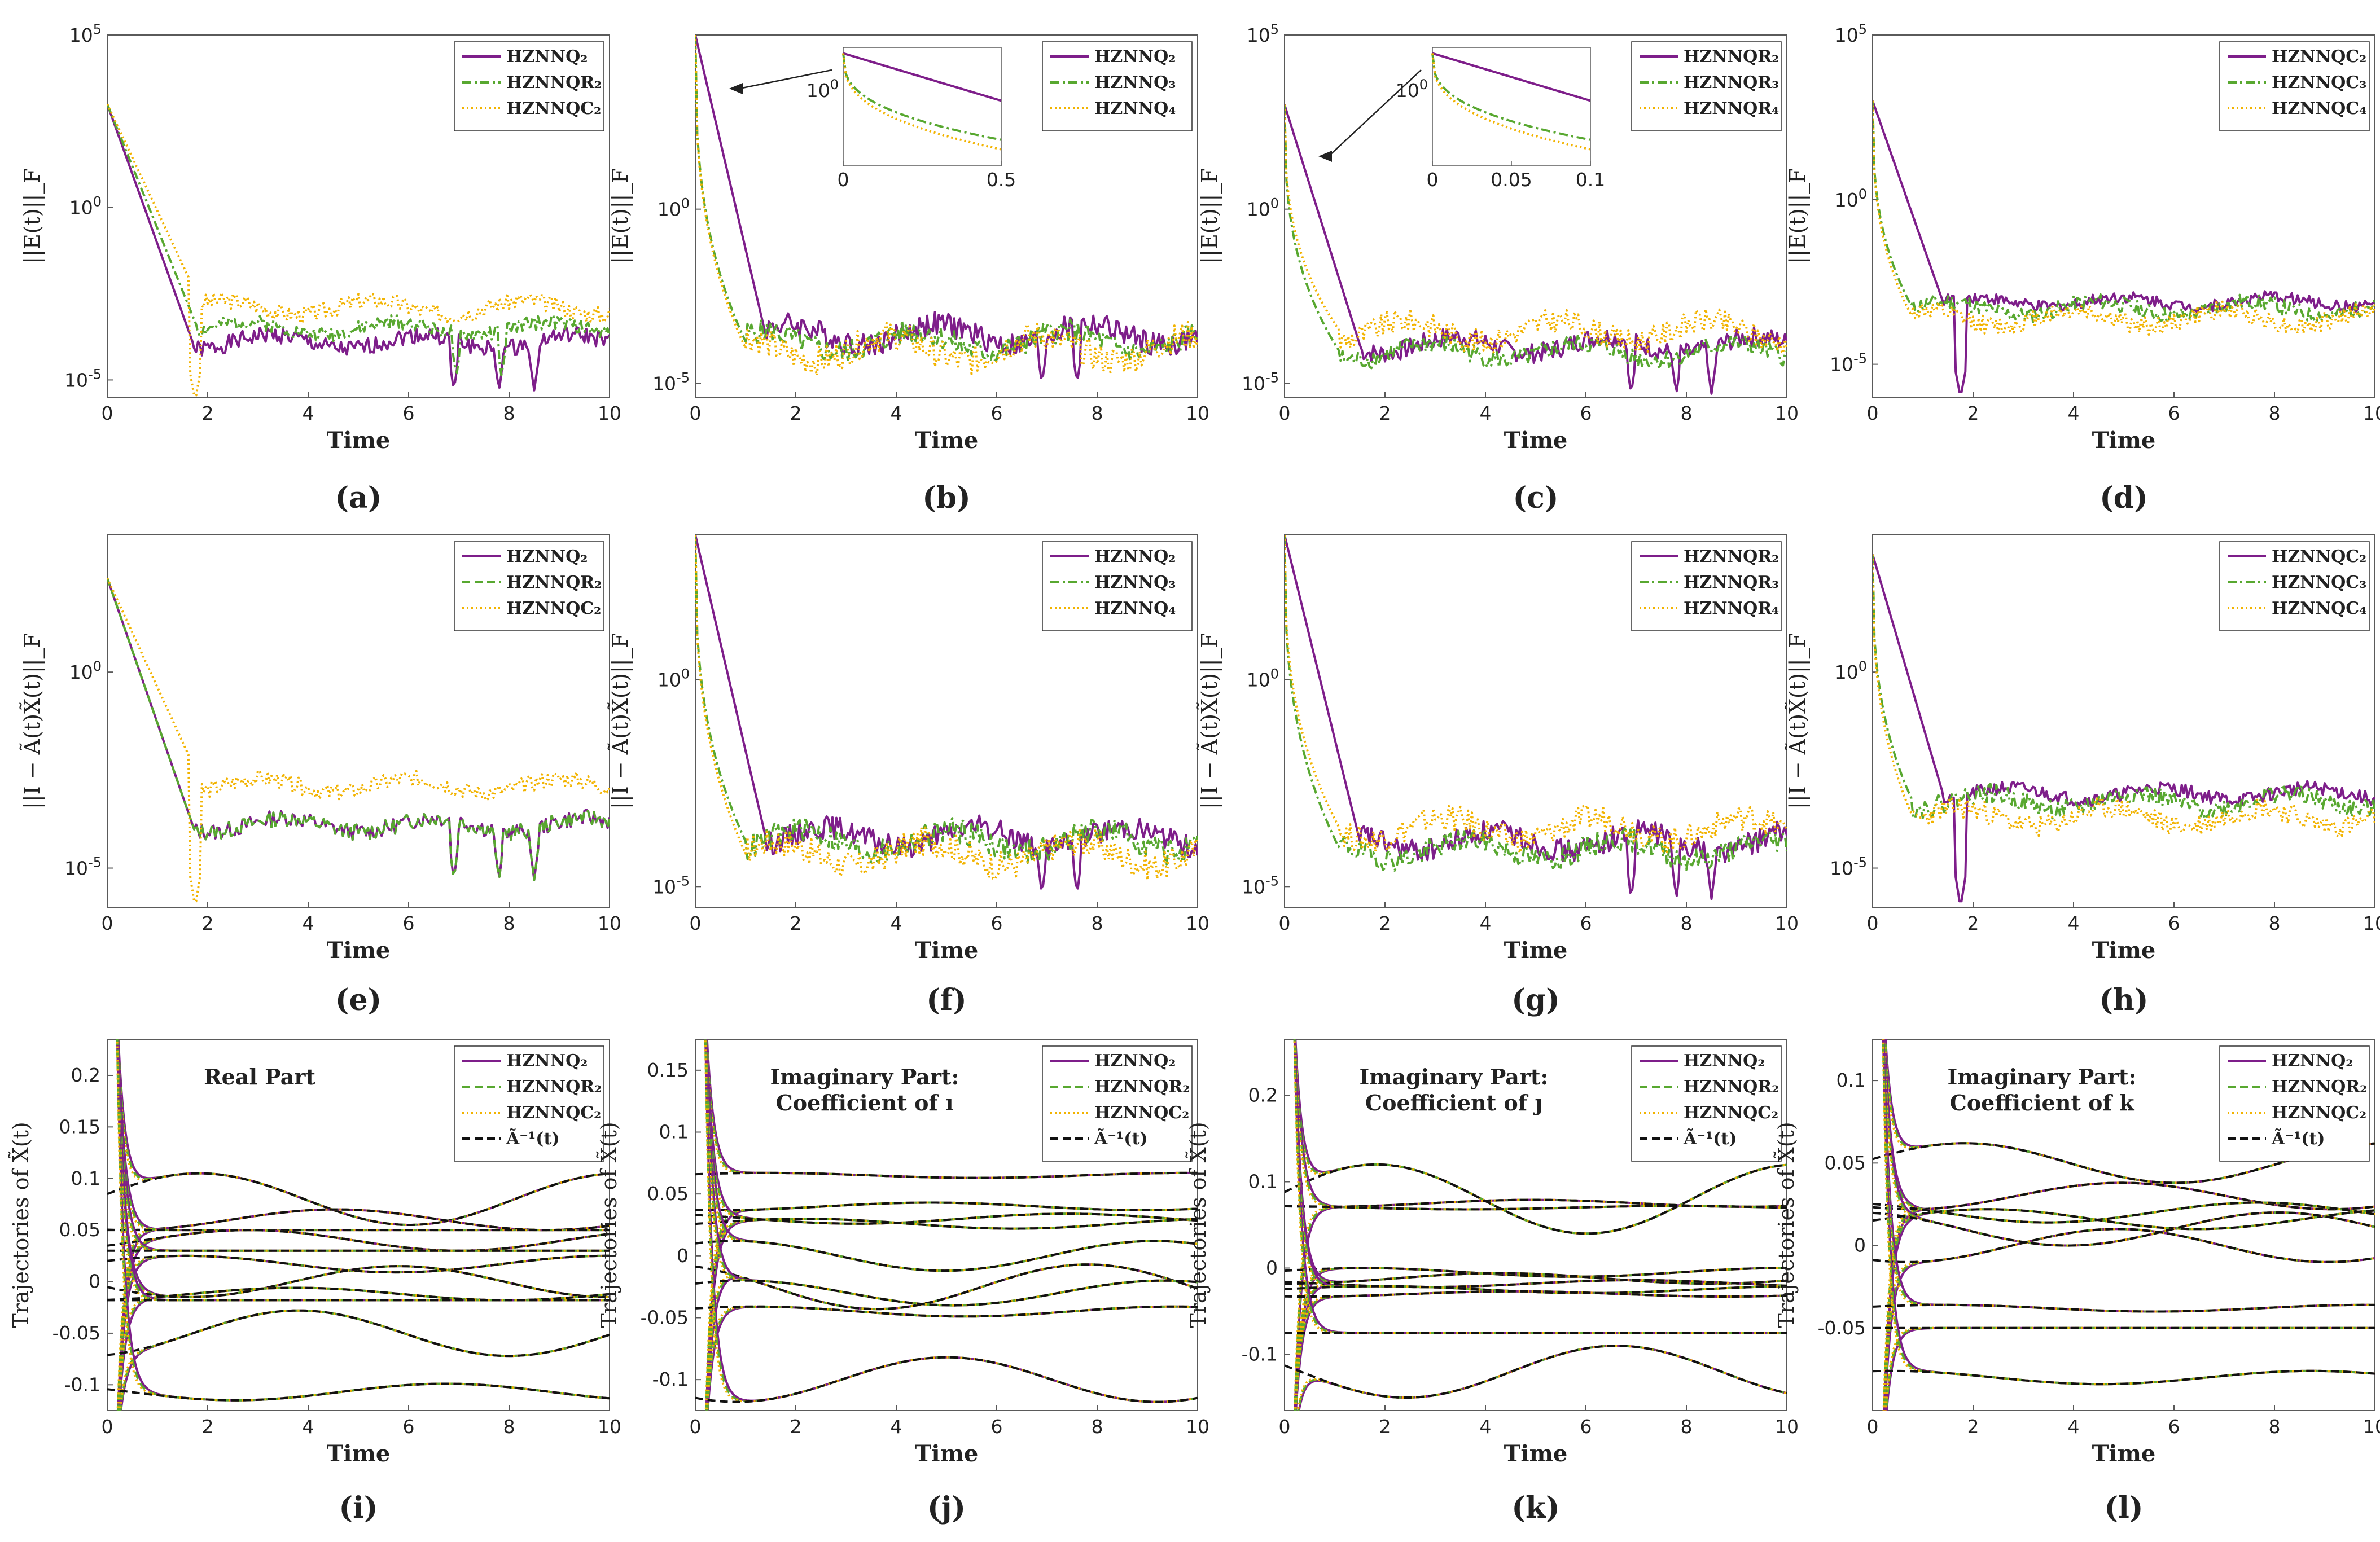  Describe the element at coordinates (1731, 83) in the screenshot. I see `legend-label: HZNNQR₃` at that location.